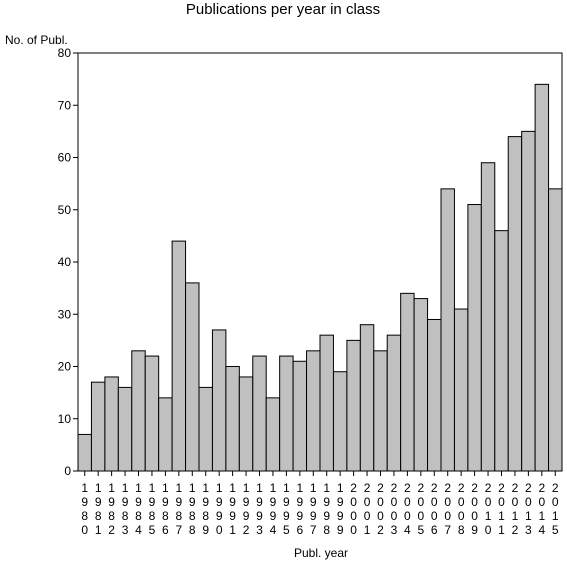  I want to click on y-tick-label: 60, so click(65, 158).